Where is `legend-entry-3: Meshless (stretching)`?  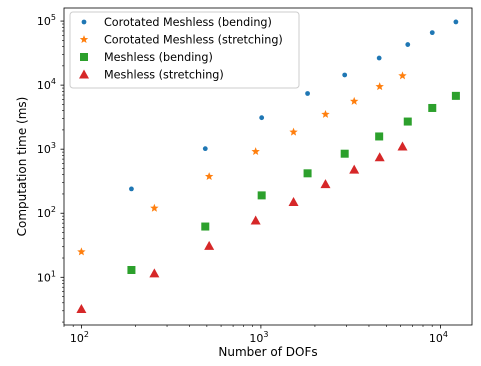
legend-entry-3: Meshless (stretching) is located at coordinates (151, 75).